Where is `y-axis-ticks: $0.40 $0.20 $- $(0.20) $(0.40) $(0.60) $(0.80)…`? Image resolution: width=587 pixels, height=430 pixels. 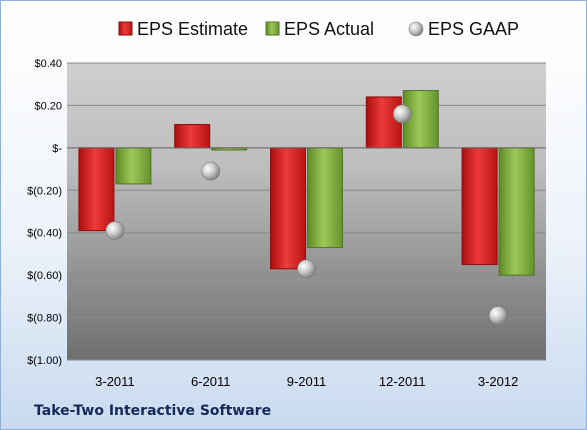 y-axis-ticks: $0.40 $0.20 $- $(0.20) $(0.40) $(0.60) $(0.80)… is located at coordinates (44, 212).